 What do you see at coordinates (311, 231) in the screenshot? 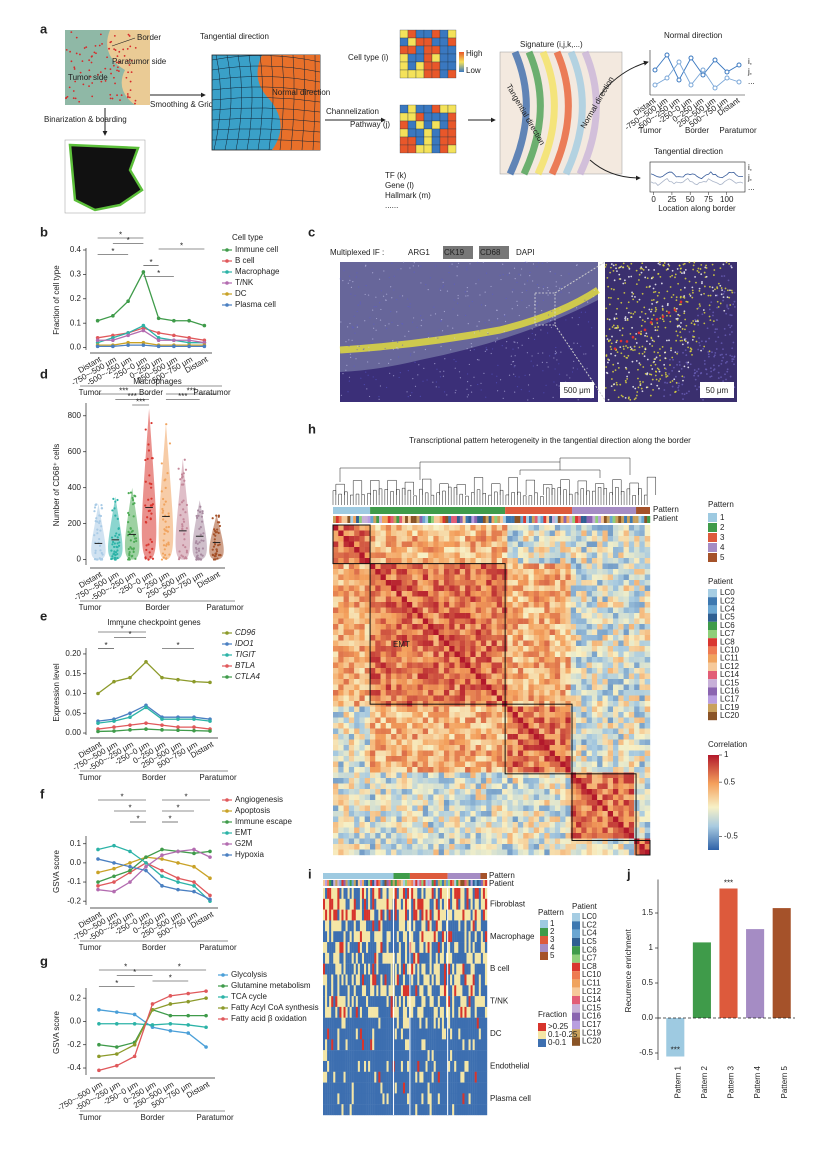
I see `panel-label: c` at bounding box center [311, 231].